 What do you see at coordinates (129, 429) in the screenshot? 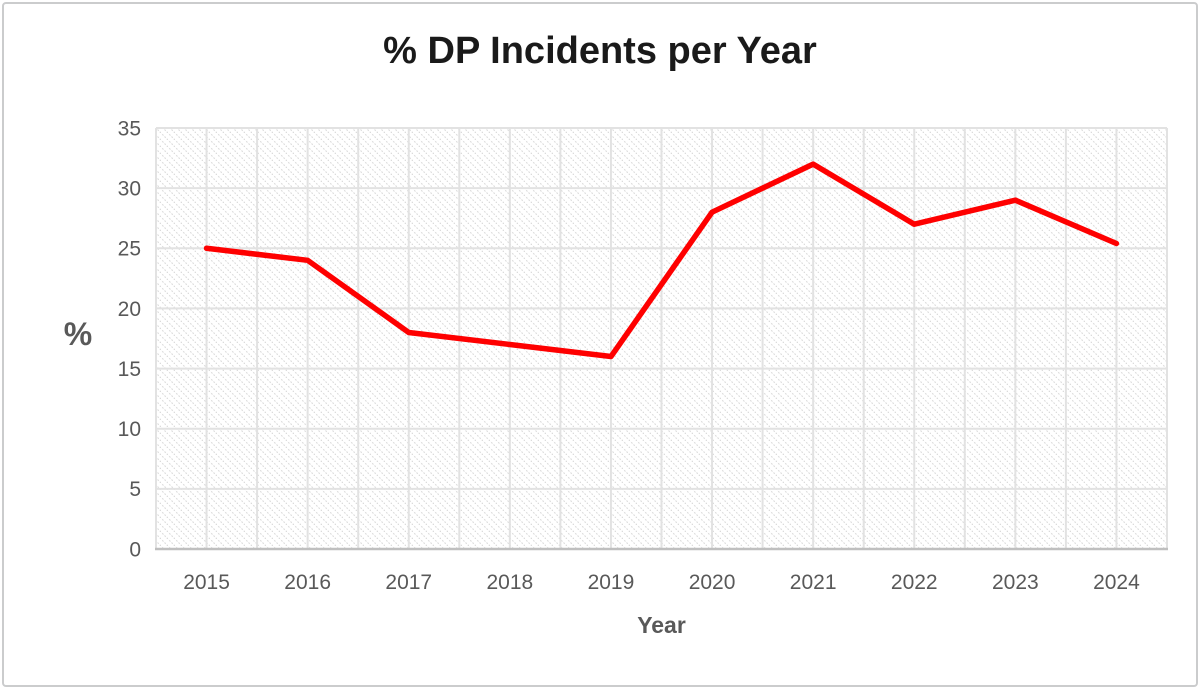
I see `y-tick-label: 10` at bounding box center [129, 429].